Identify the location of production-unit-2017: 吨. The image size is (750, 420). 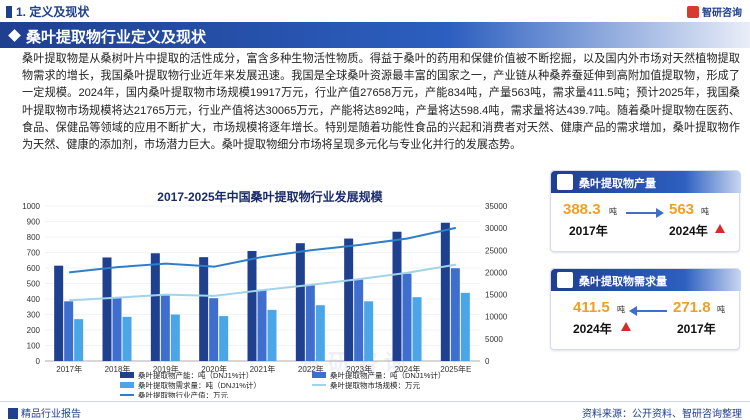
(613, 211).